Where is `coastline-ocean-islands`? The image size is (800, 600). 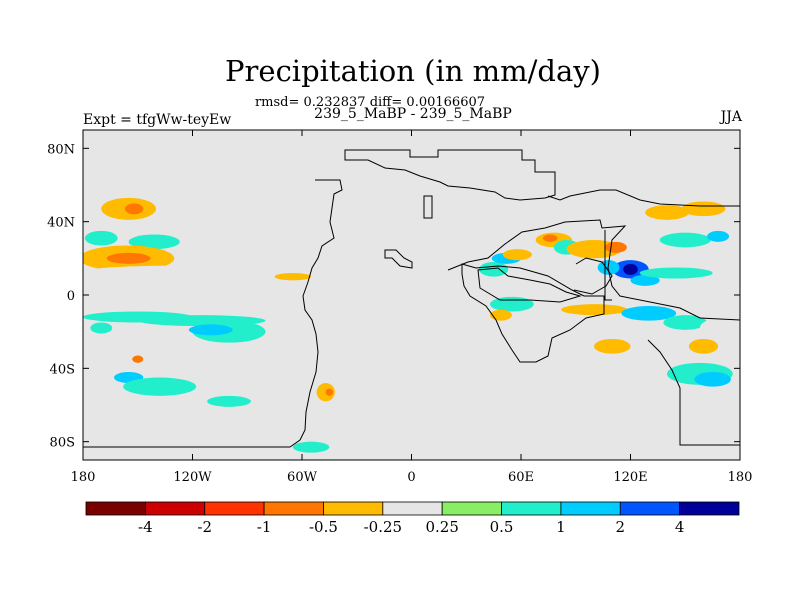
coastline-ocean-islands is located at coordinates (408, 232).